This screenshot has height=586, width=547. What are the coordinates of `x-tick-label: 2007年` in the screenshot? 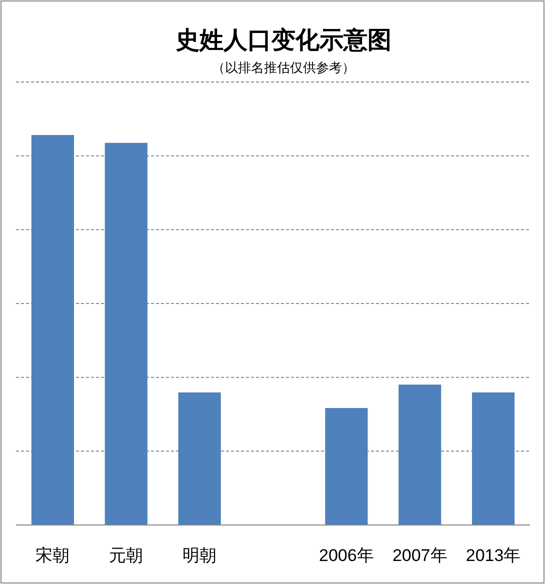 It's located at (420, 555).